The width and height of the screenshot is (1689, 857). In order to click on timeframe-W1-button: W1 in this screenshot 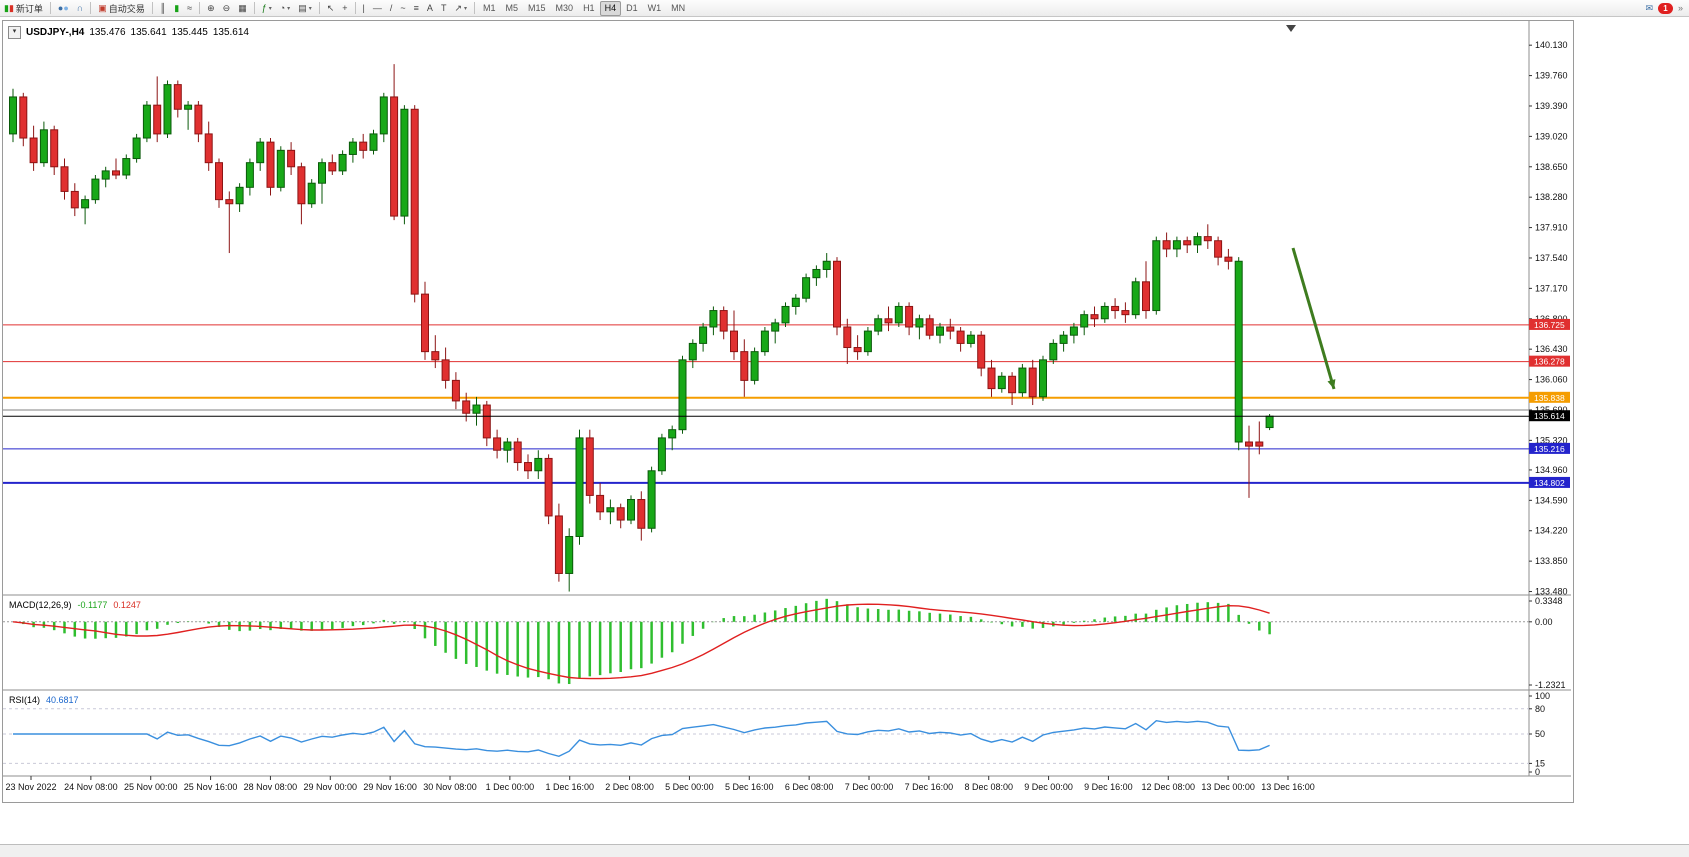, I will do `click(654, 8)`.